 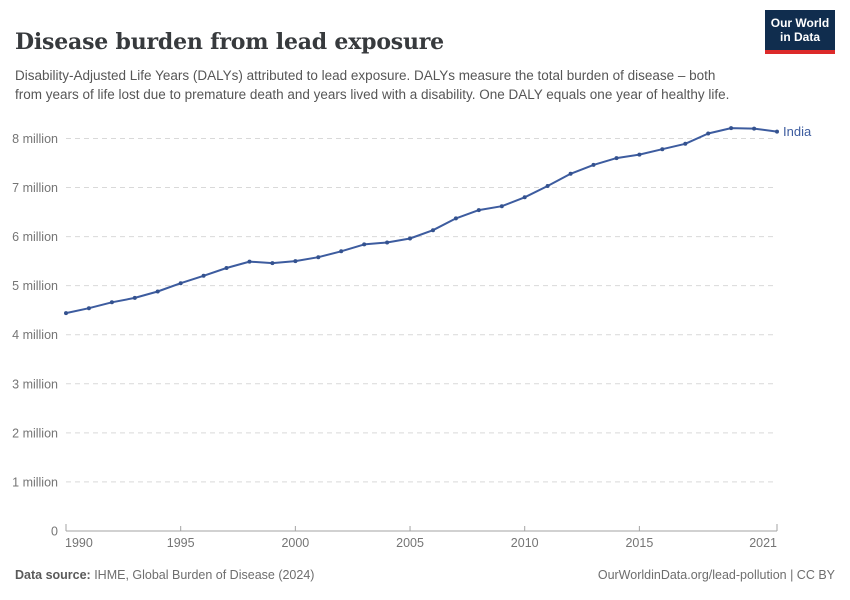 What do you see at coordinates (229, 41) in the screenshot?
I see `page-title: Disease burden from lead exposure` at bounding box center [229, 41].